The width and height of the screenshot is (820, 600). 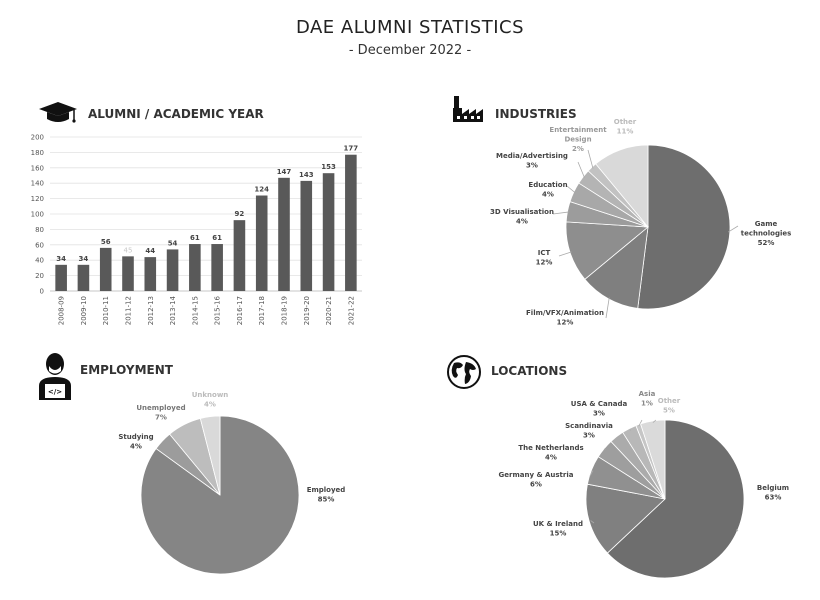 What do you see at coordinates (578, 139) in the screenshot?
I see `pie-slice-label: Entertainment Design 2%` at bounding box center [578, 139].